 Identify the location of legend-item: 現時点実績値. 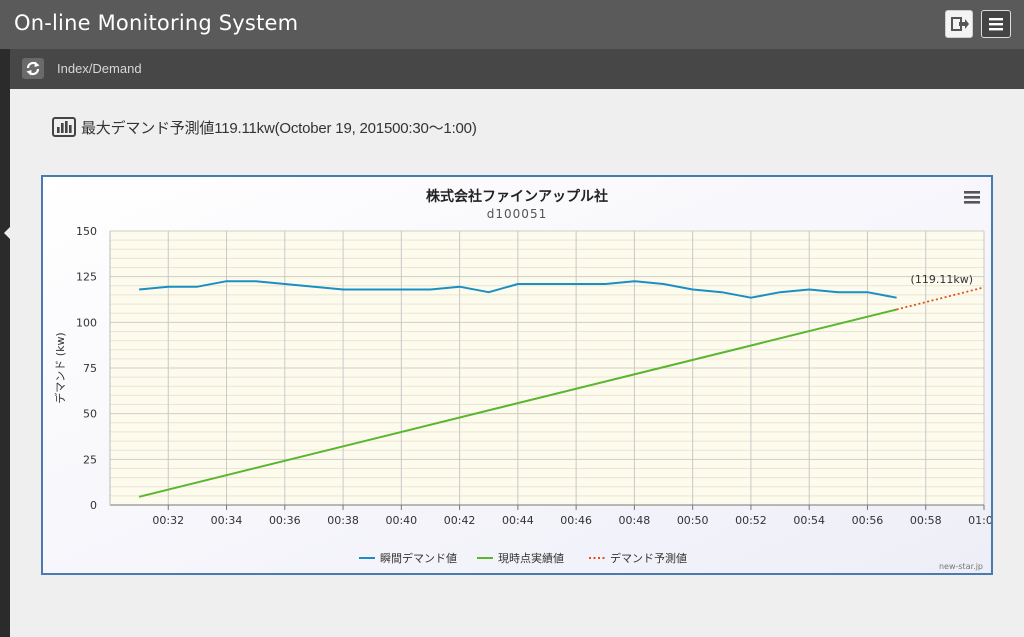
(520, 558).